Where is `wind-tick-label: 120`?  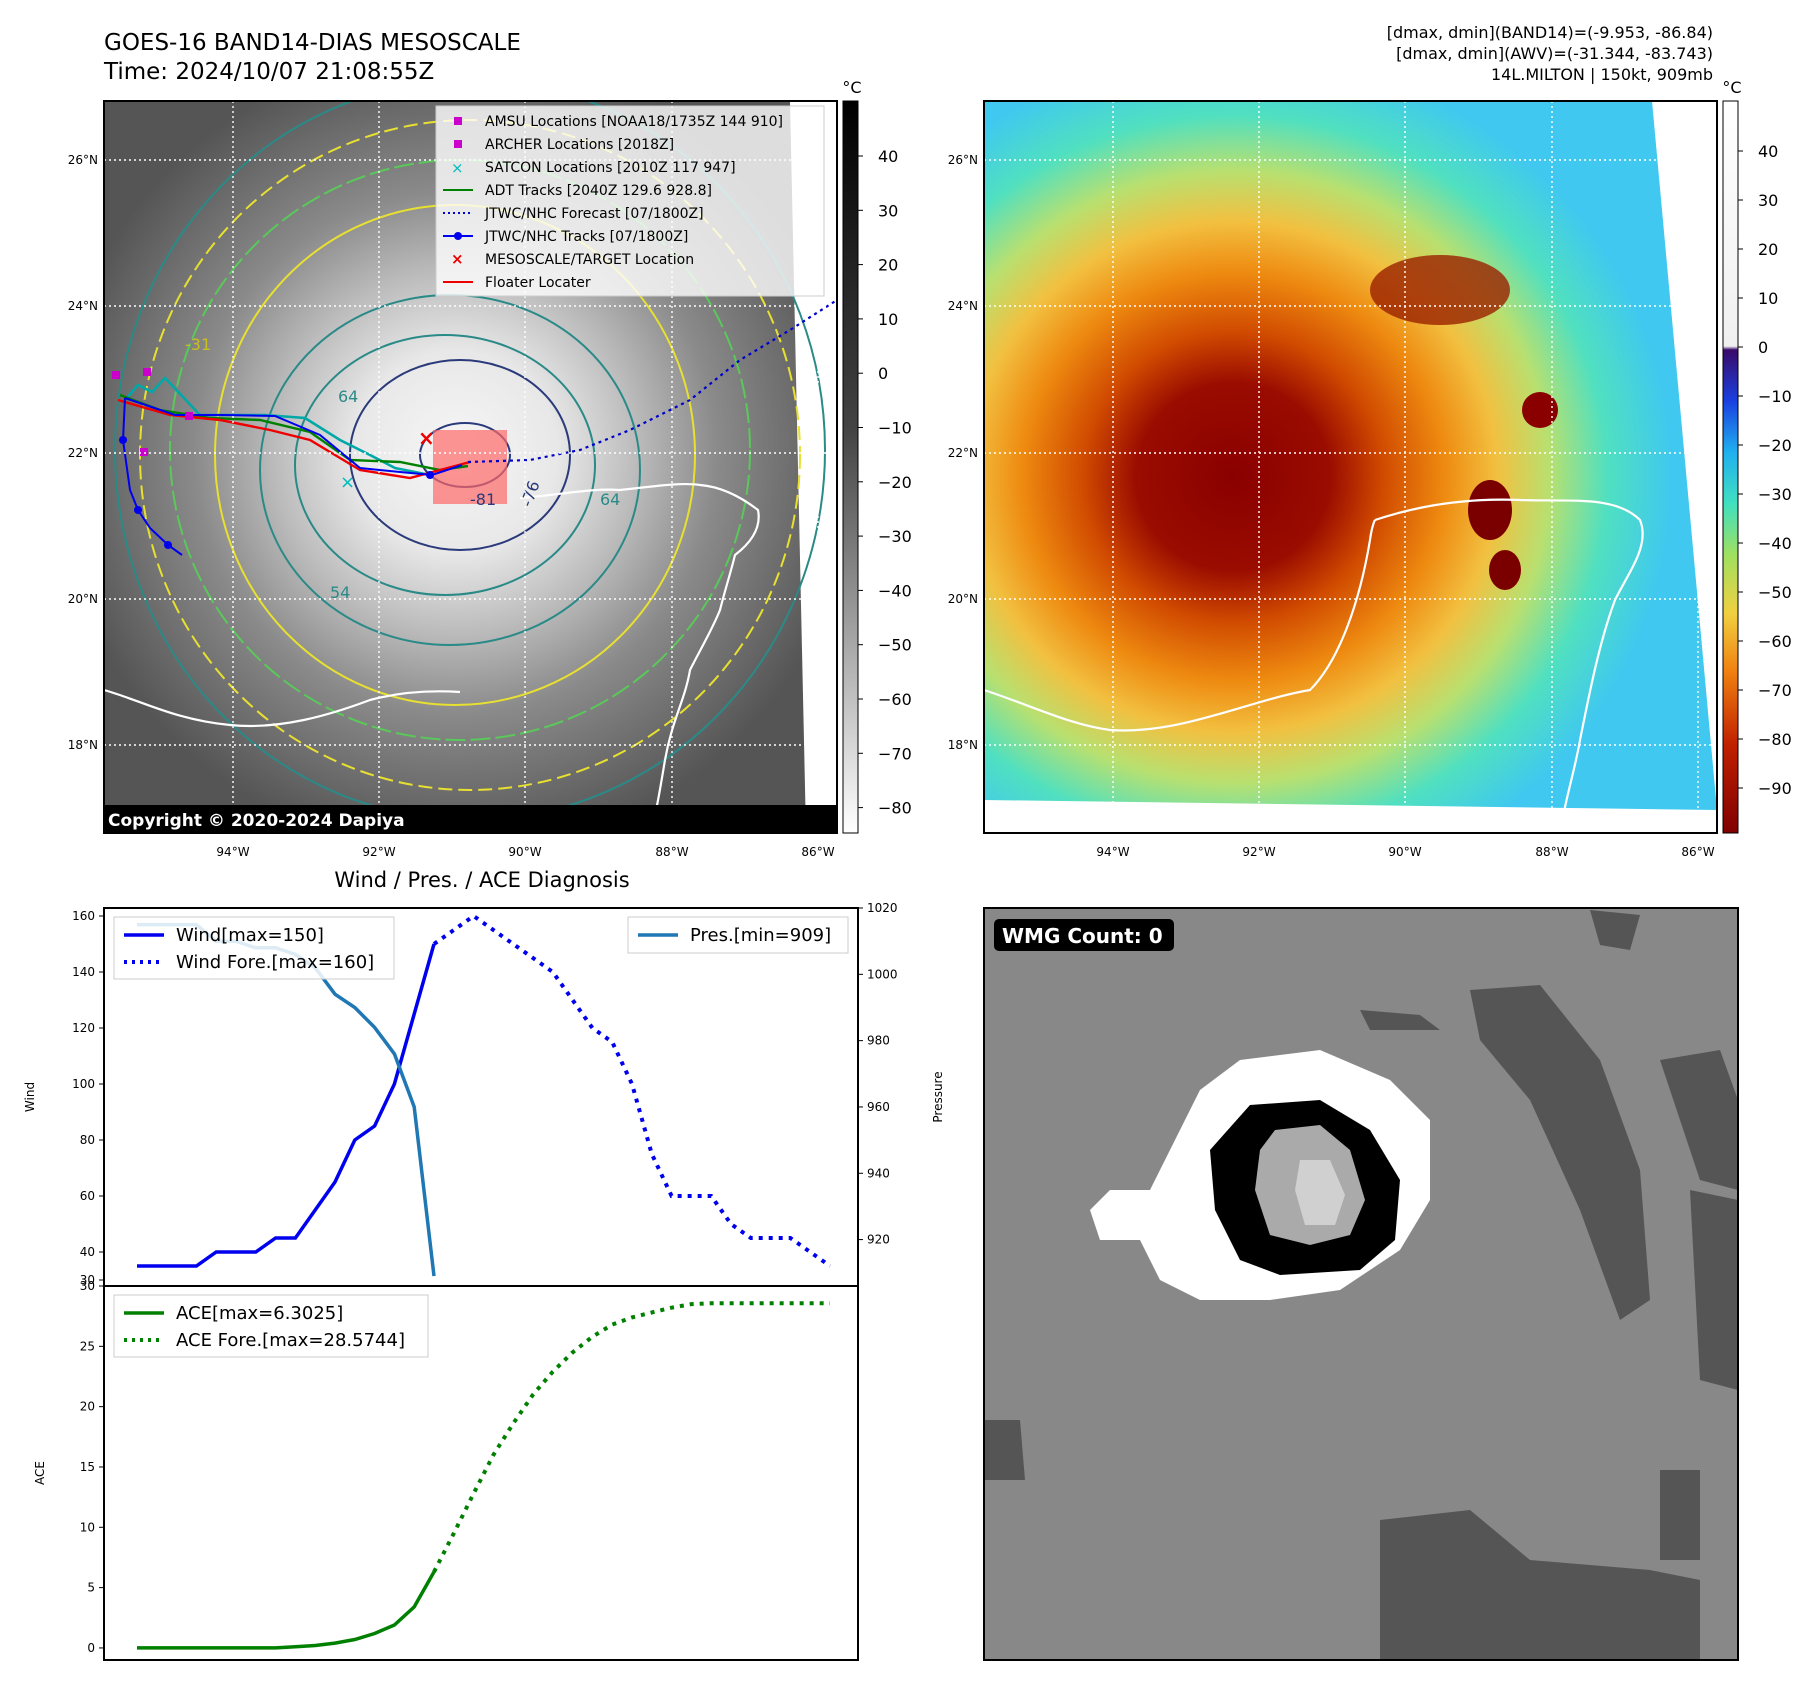 wind-tick-label: 120 is located at coordinates (83, 1028).